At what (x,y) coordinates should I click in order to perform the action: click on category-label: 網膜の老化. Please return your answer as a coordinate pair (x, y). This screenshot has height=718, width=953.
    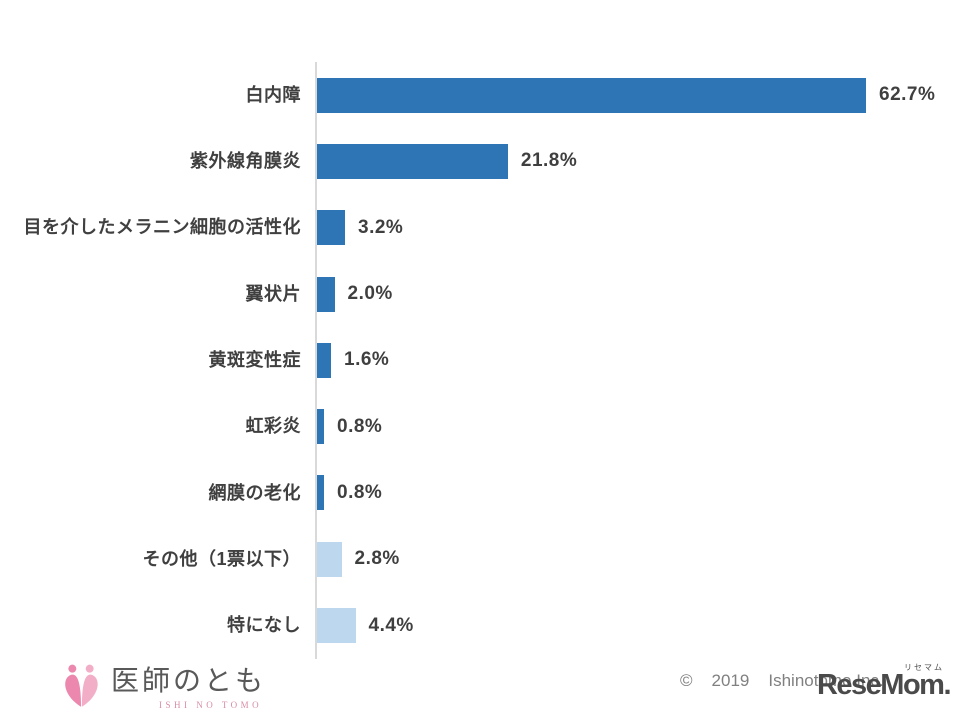
    Looking at the image, I should click on (254, 492).